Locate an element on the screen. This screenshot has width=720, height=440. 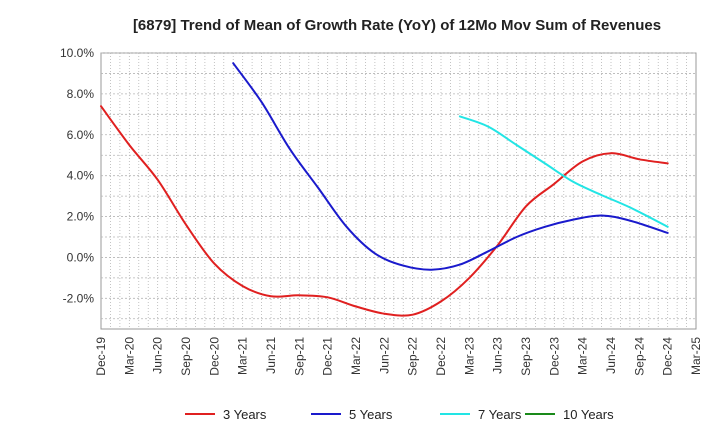
x-tick-label: Sep-24 is located at coordinates (639, 356).